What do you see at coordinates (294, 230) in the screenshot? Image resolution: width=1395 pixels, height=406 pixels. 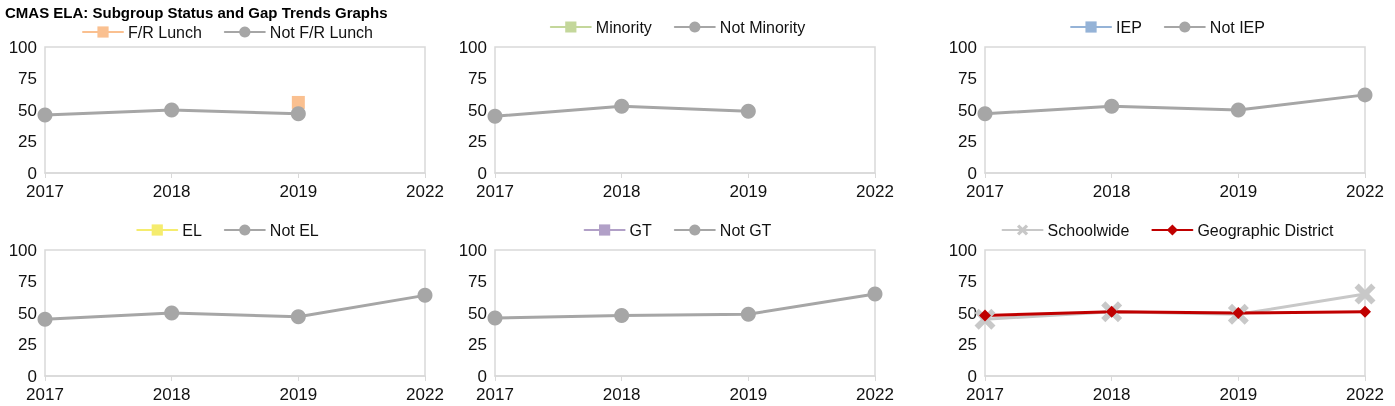 I see `legend-label: Not EL` at bounding box center [294, 230].